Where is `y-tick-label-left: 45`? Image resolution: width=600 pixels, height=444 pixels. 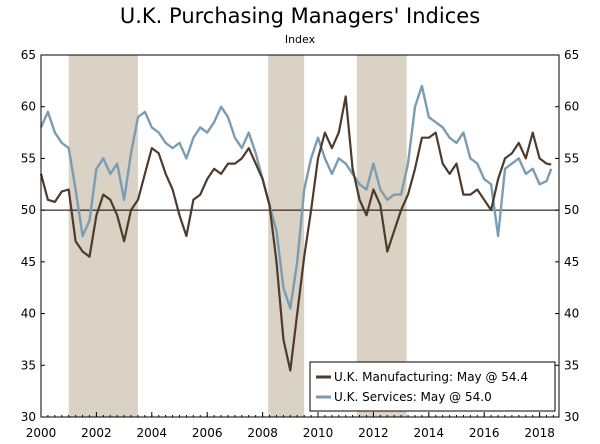 y-tick-label-left: 45 is located at coordinates (28, 262).